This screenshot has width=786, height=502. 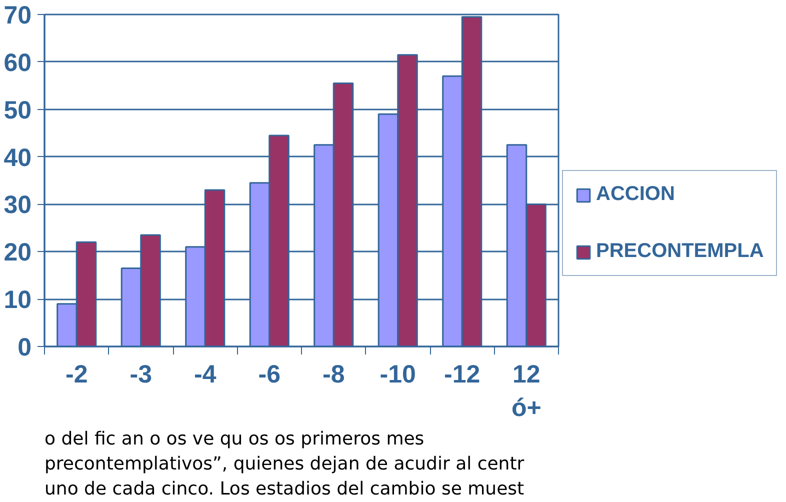 I want to click on x-tick-label: -3, so click(x=141, y=374).